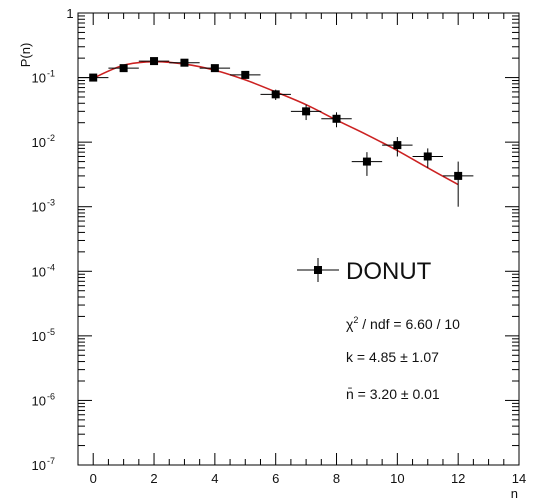 The image size is (538, 503). I want to click on y-axis-label: P(n), so click(25, 55).